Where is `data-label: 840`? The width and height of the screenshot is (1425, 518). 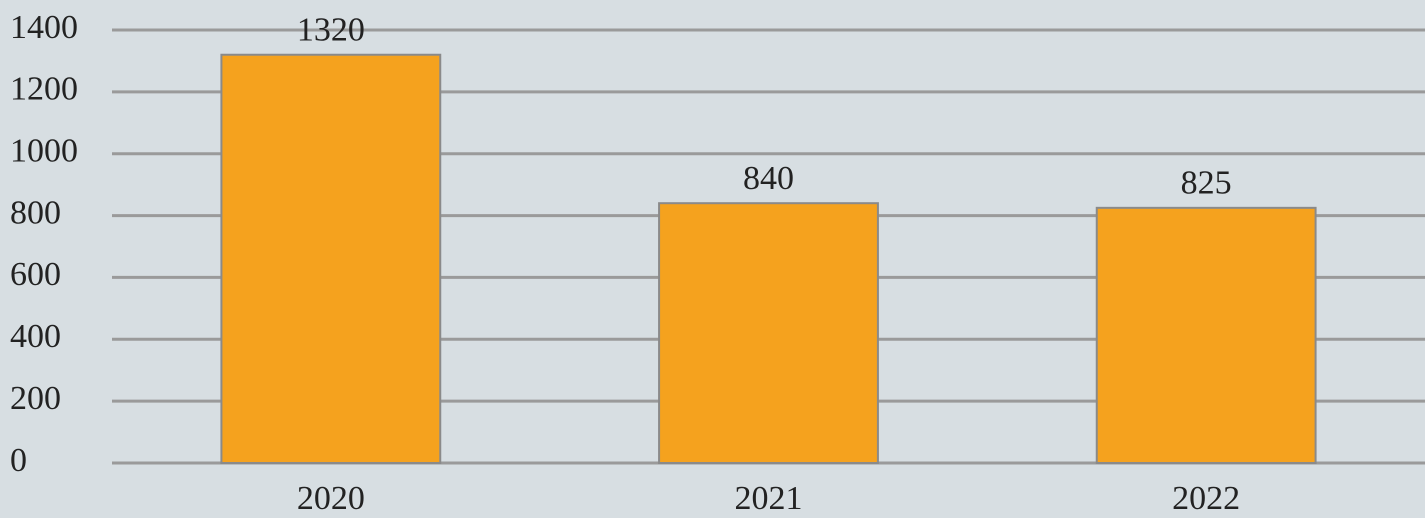
data-label: 840 is located at coordinates (768, 178).